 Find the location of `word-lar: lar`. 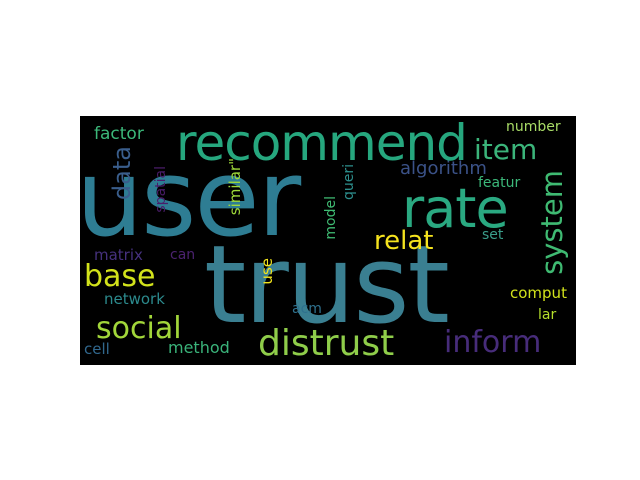

word-lar: lar is located at coordinates (547, 315).